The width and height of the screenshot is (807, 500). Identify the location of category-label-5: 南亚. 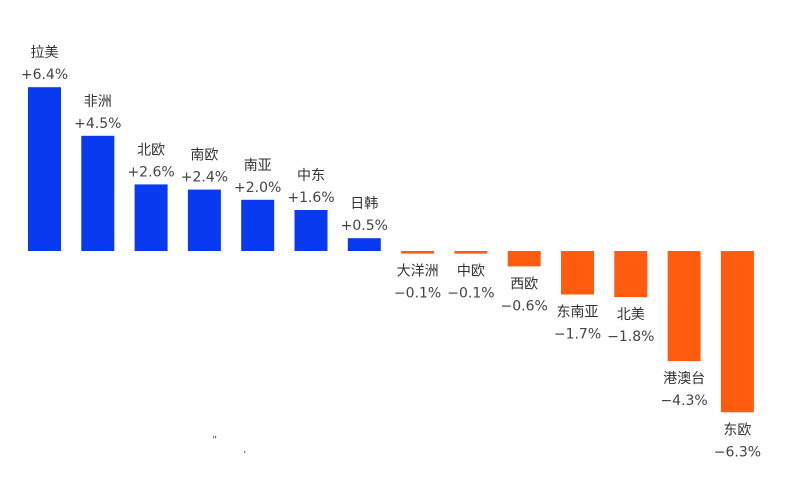
(258, 166).